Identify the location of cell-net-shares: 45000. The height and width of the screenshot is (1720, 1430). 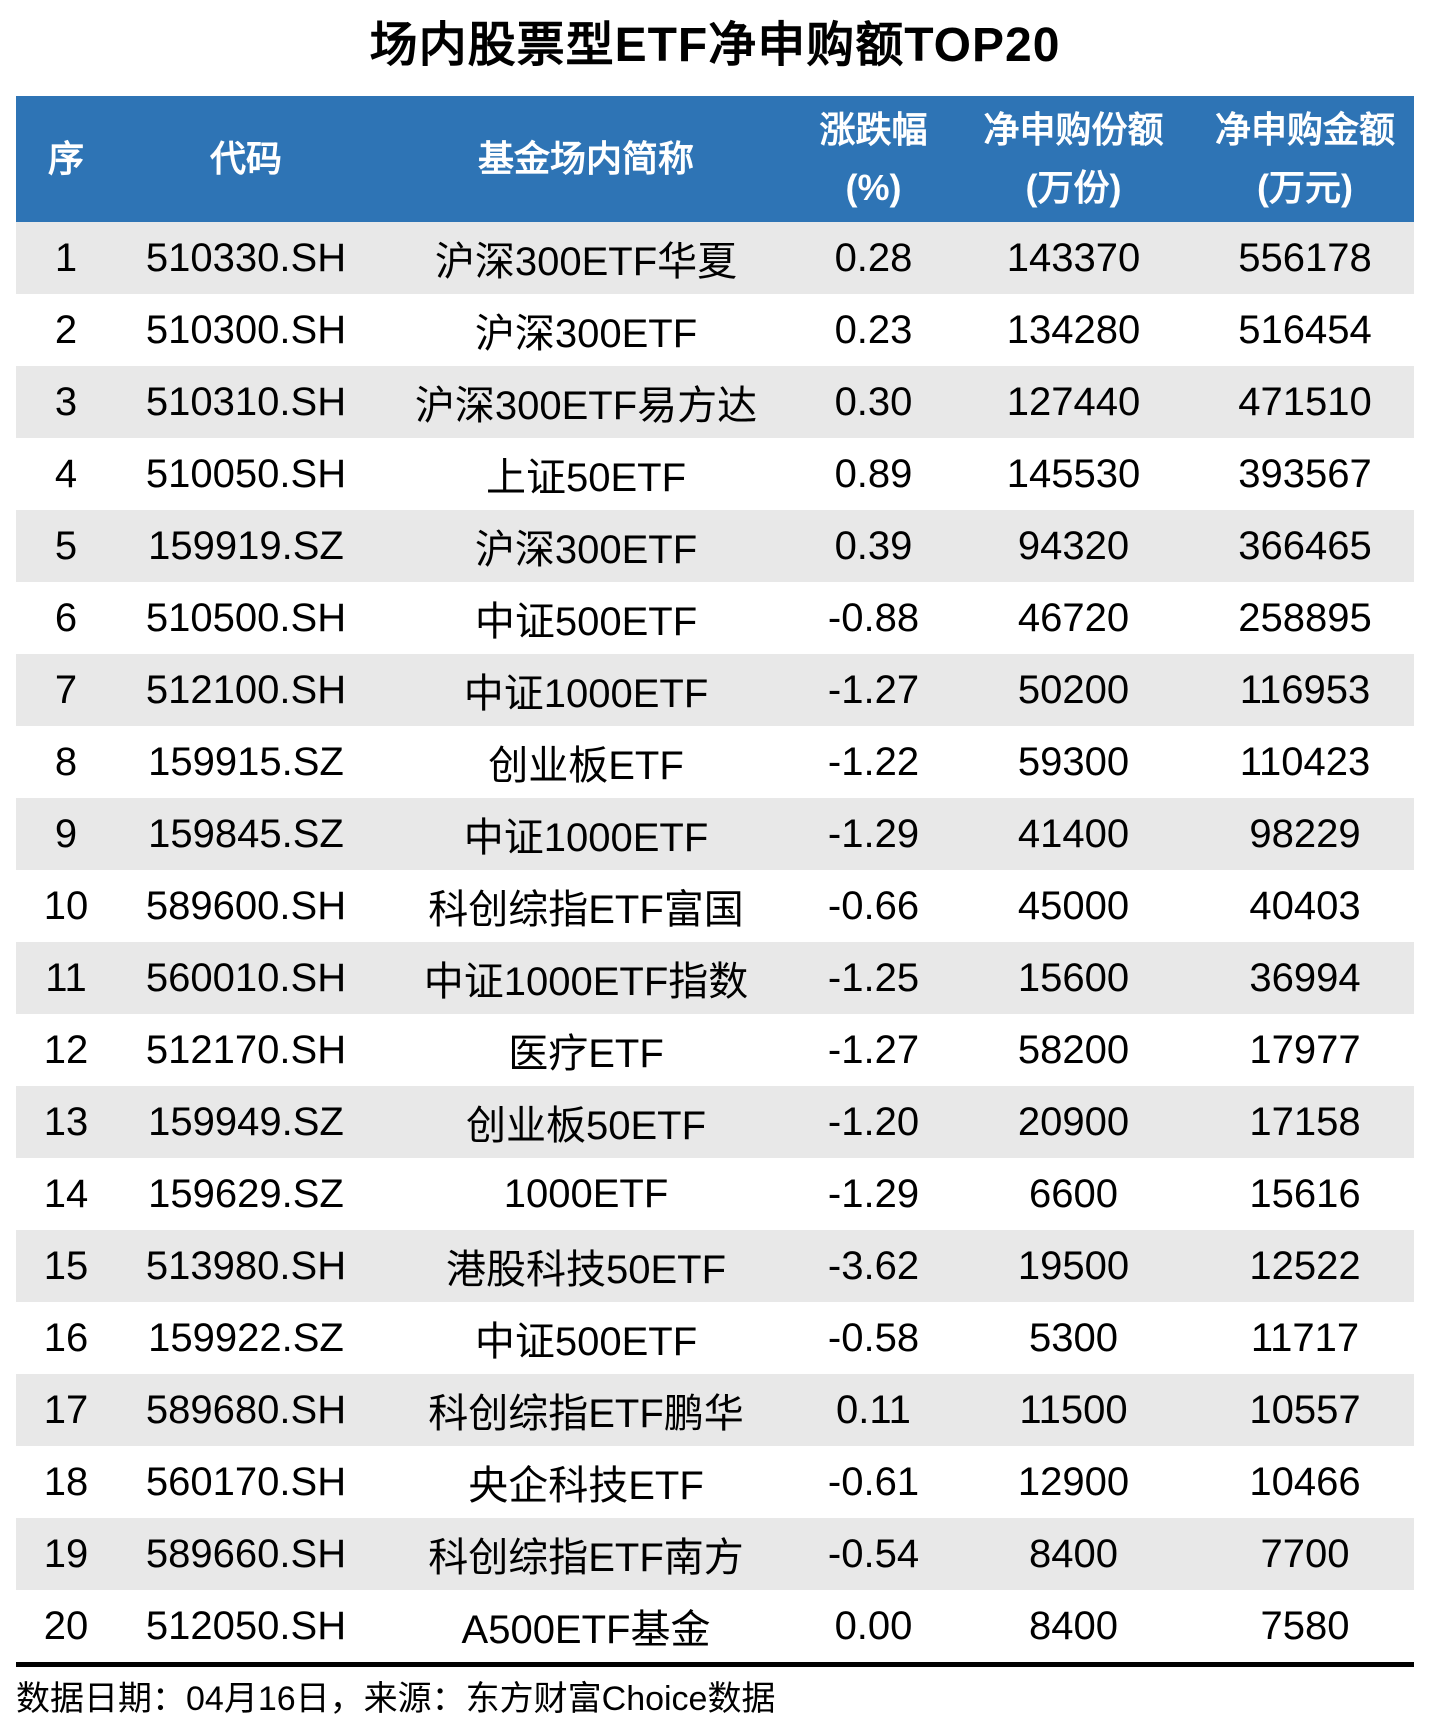
(1073, 906).